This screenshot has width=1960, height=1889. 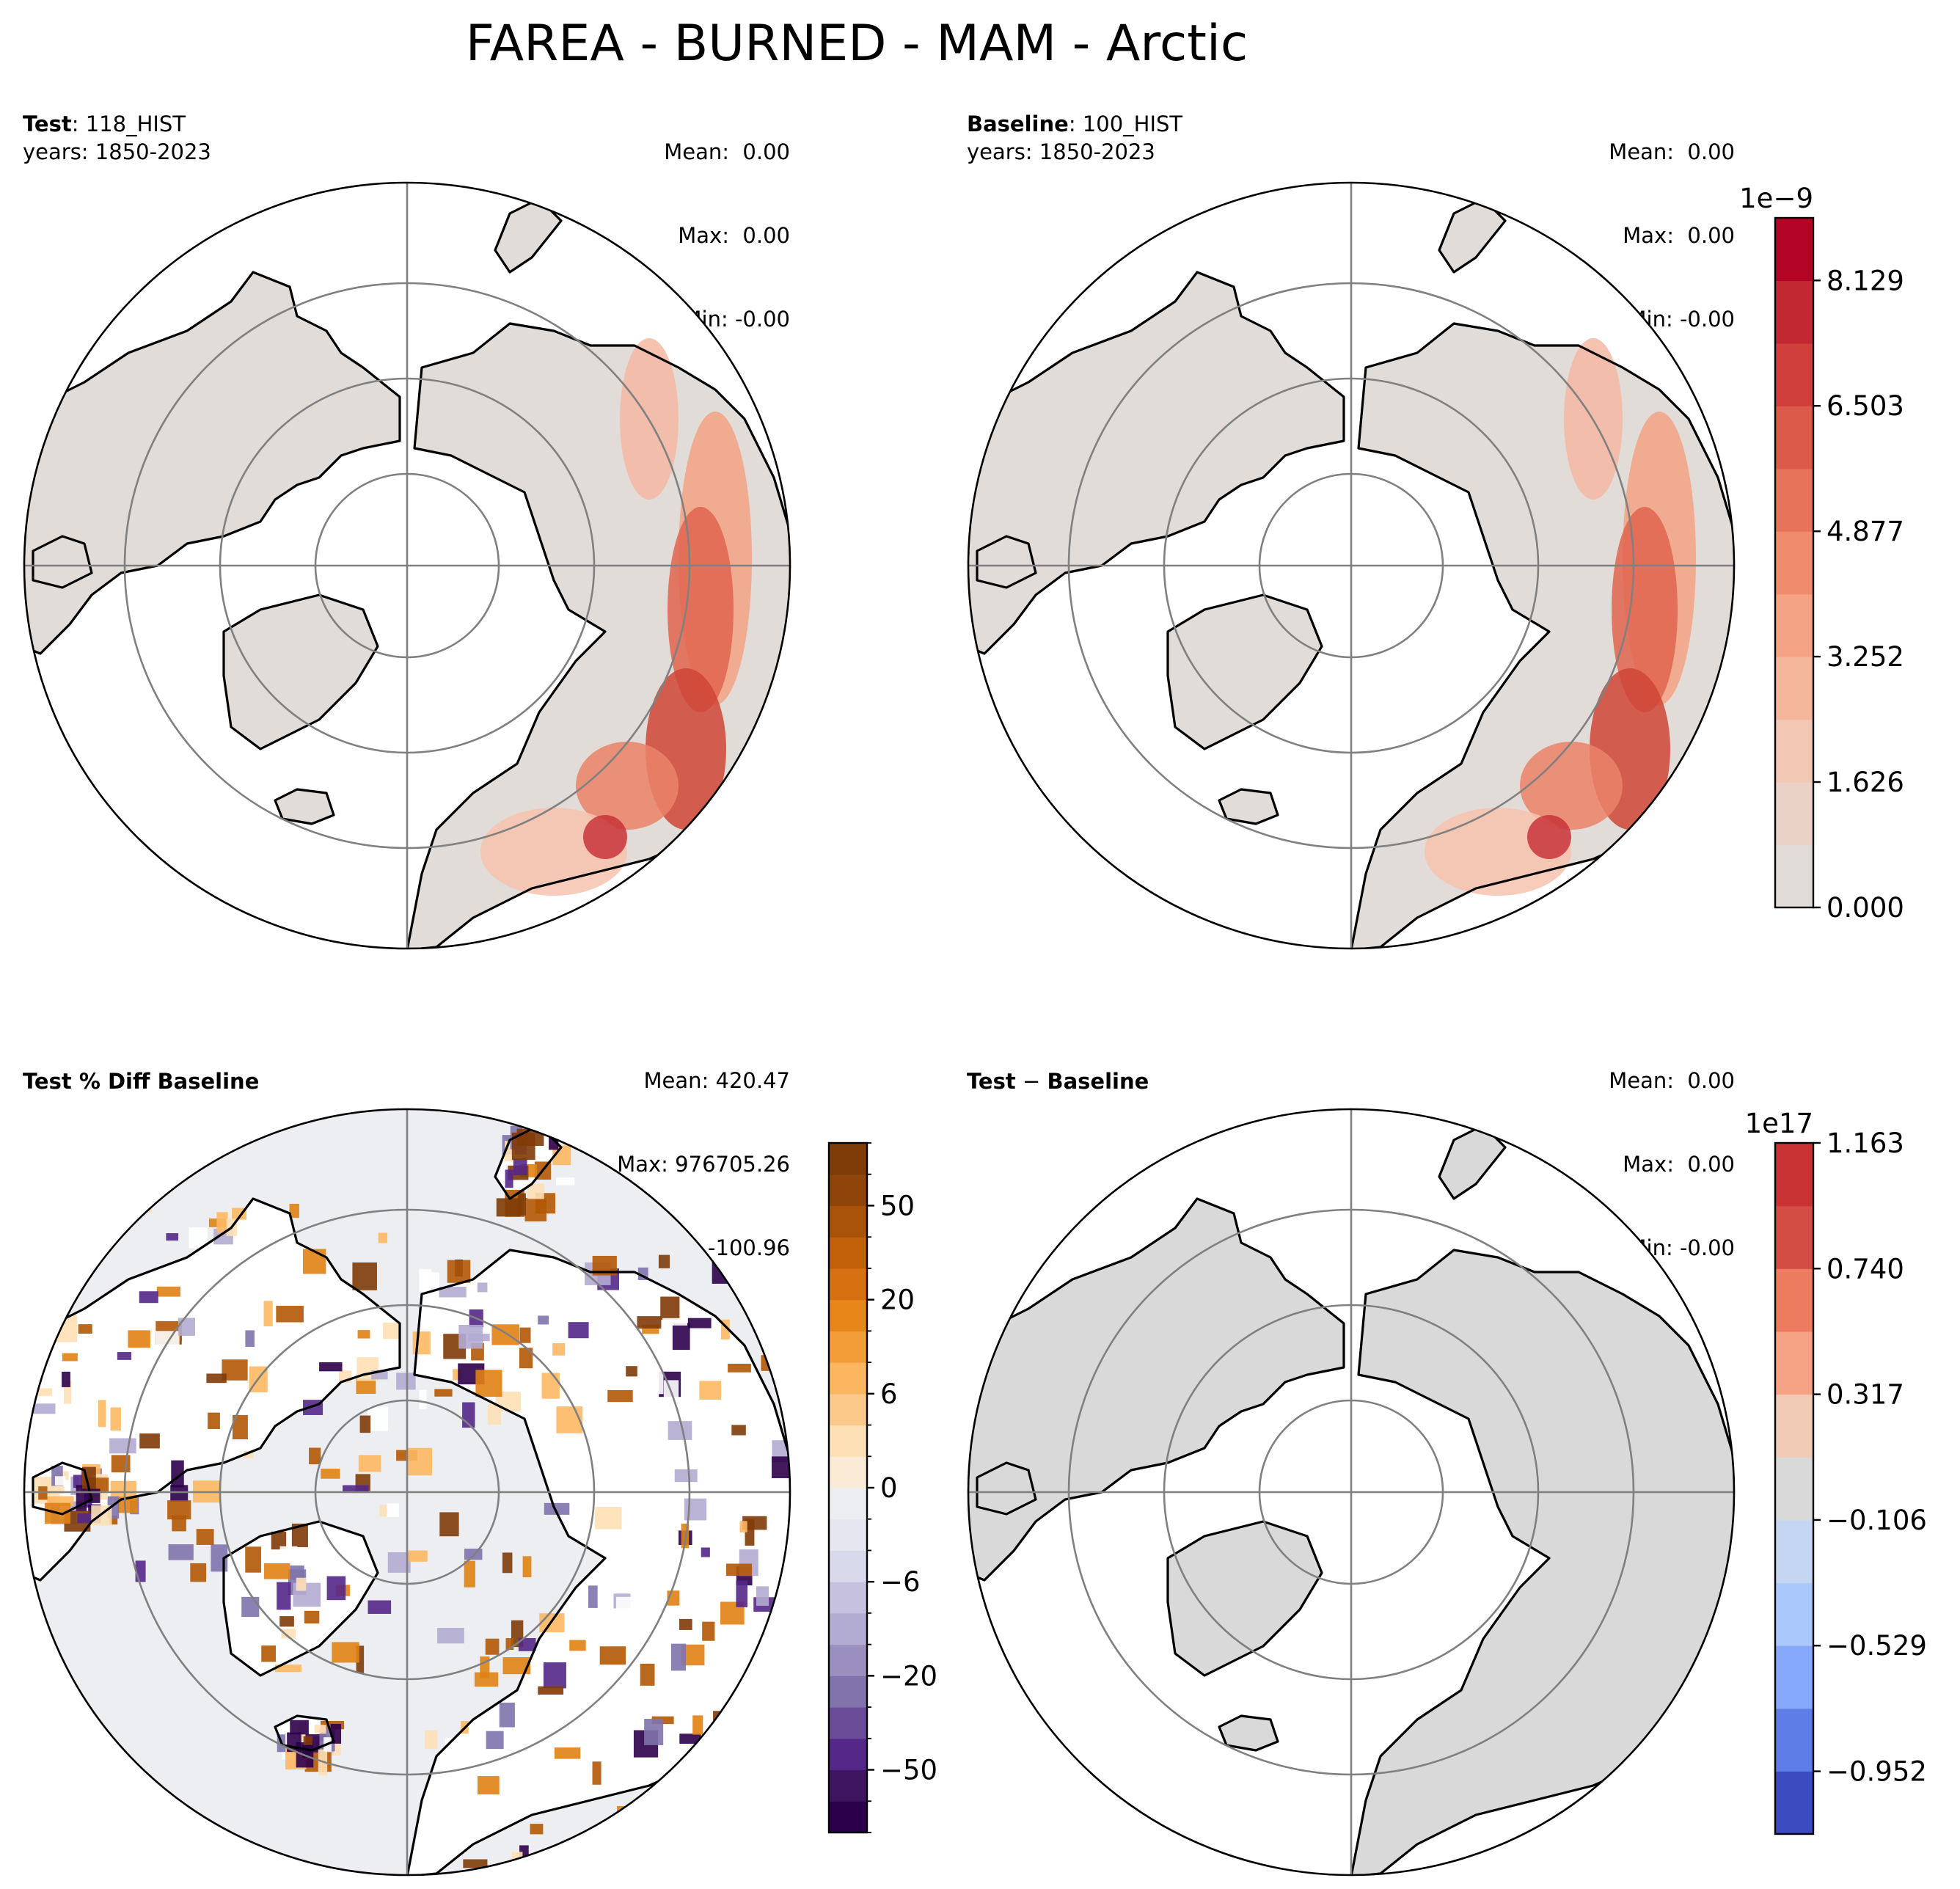 I want to click on colorbar-tick-label-2: 3.252, so click(x=1865, y=657).